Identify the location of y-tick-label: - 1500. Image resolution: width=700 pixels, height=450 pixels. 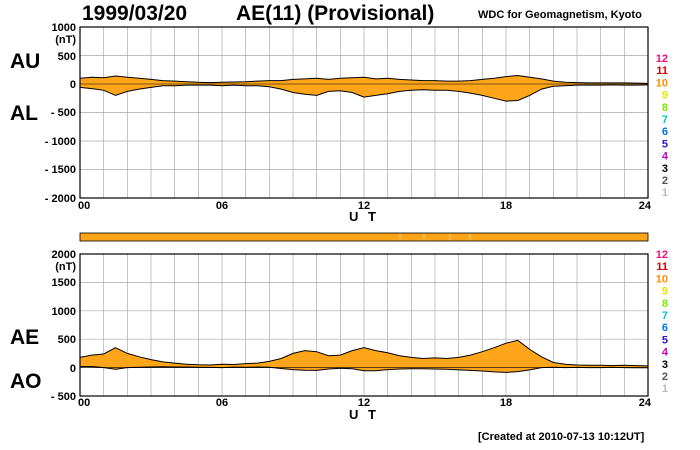
(60, 170).